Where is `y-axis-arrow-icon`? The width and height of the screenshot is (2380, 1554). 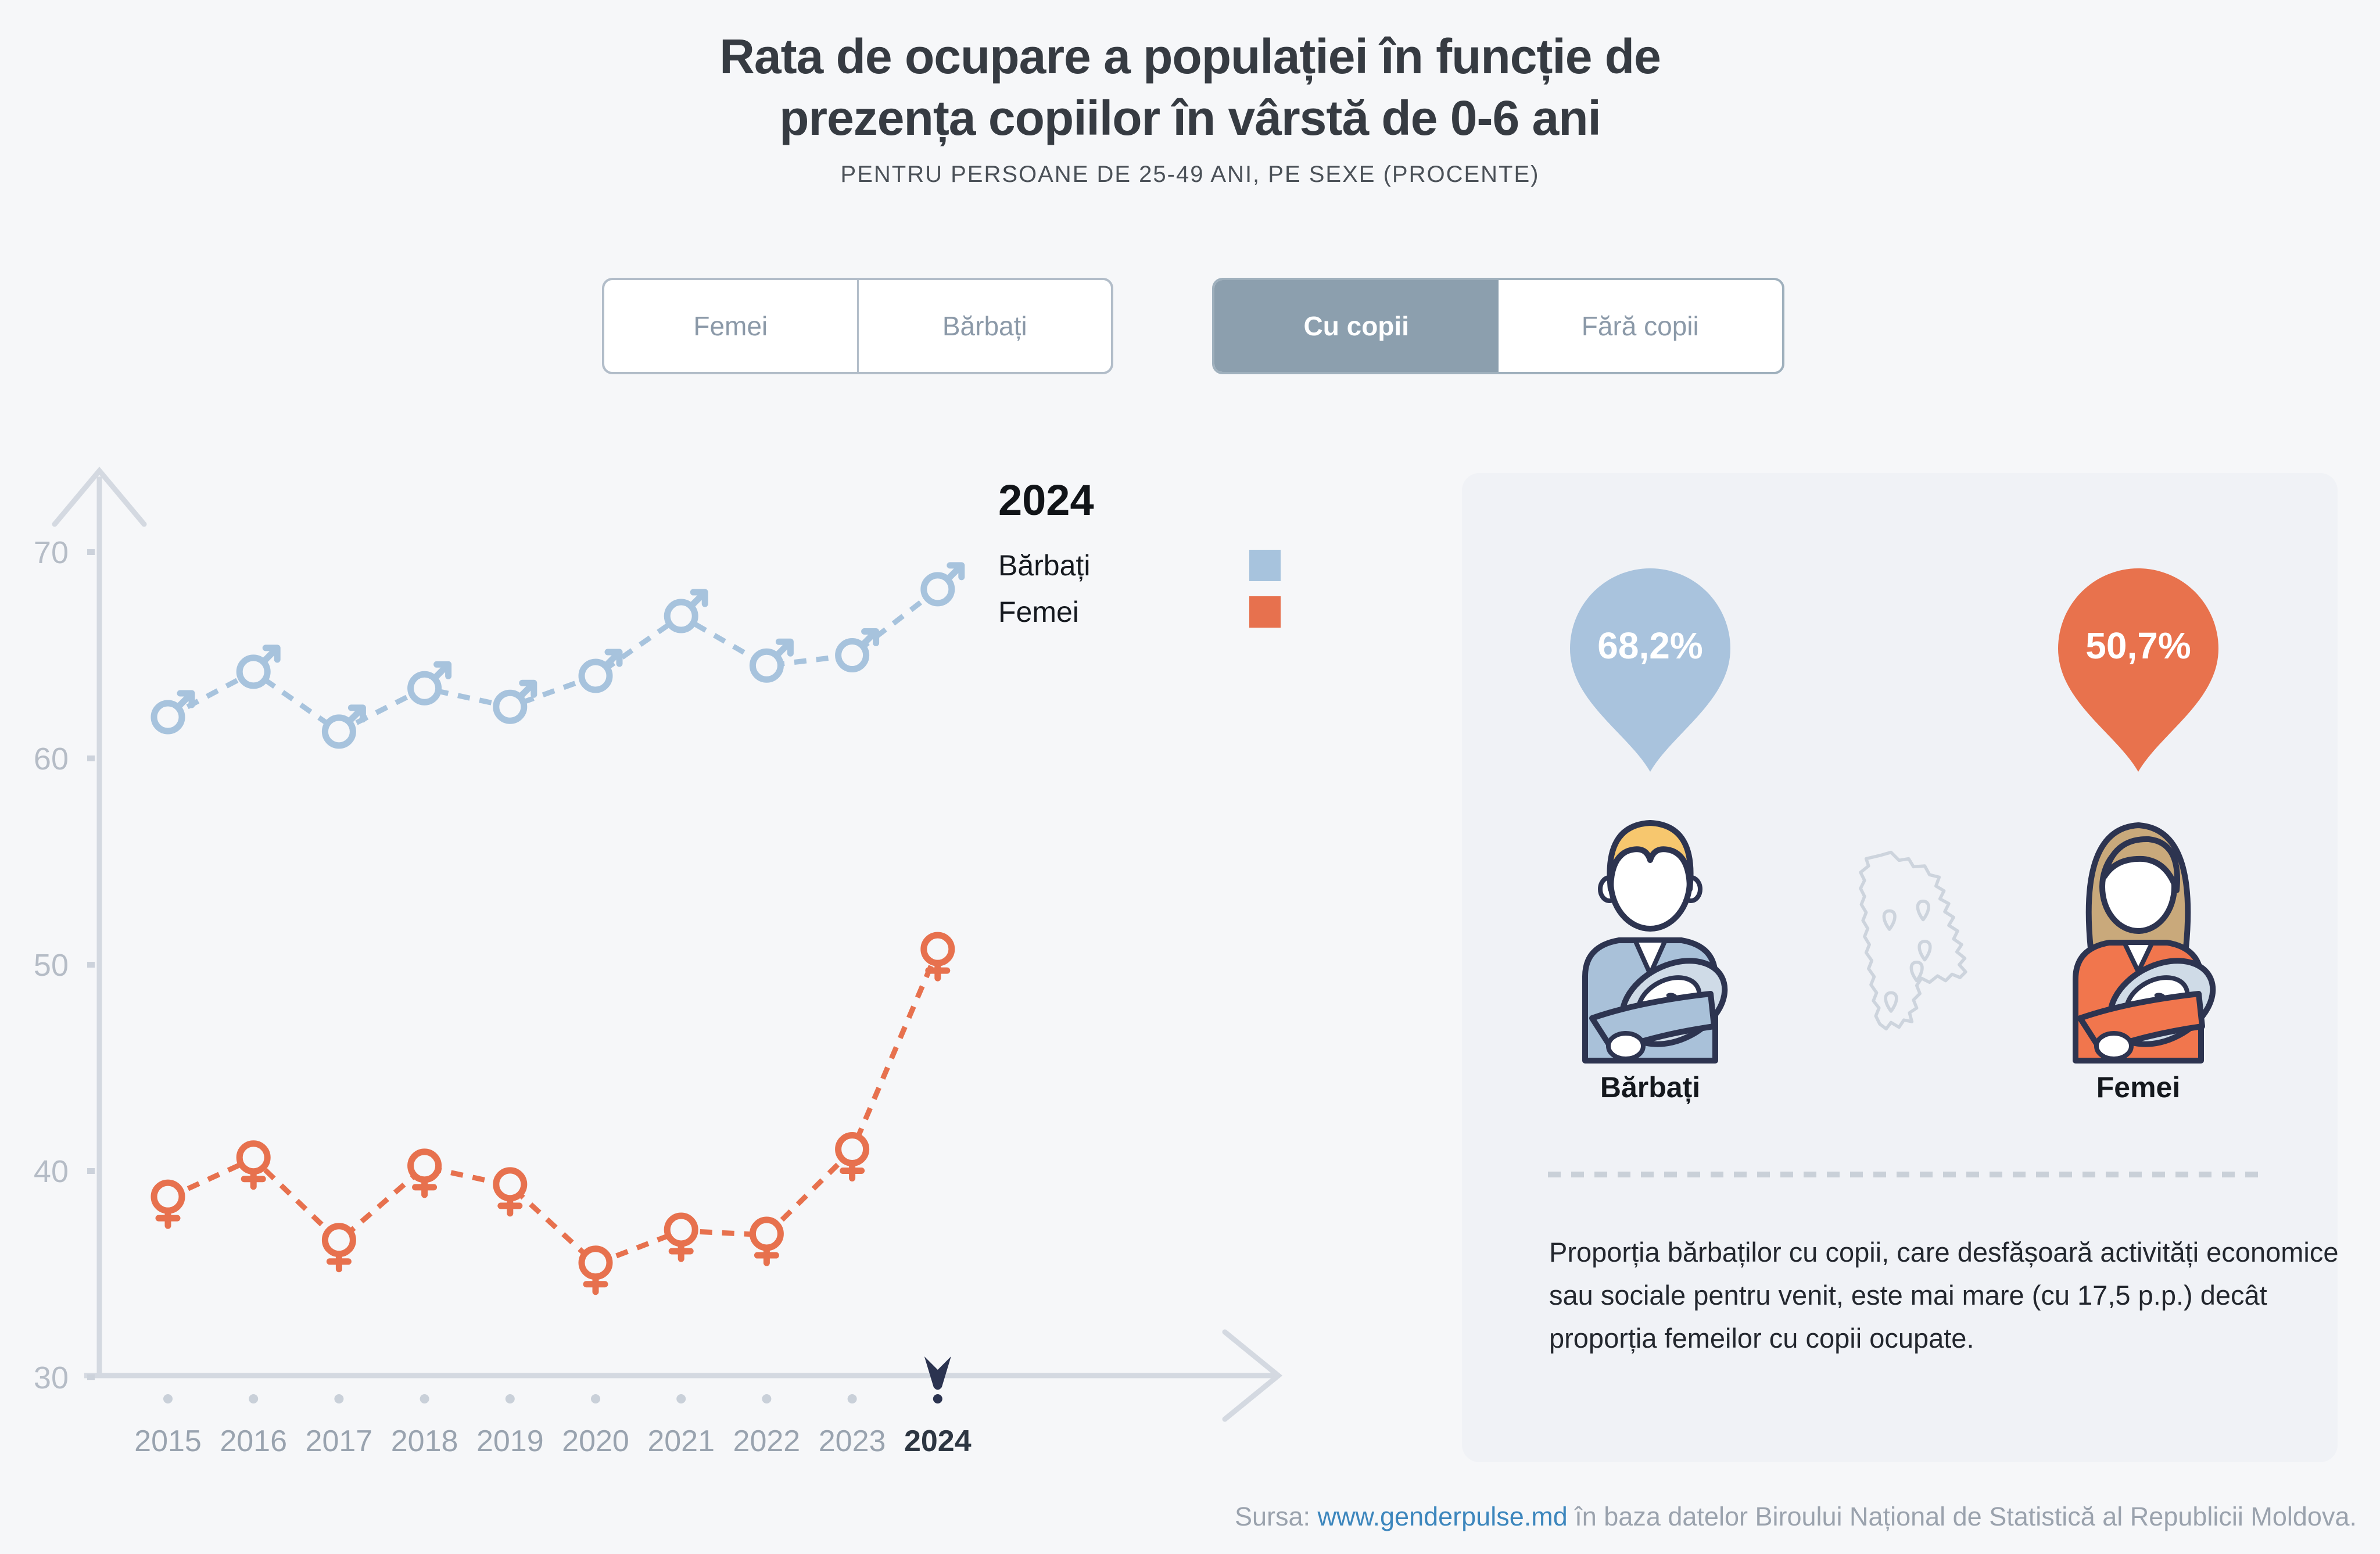
y-axis-arrow-icon is located at coordinates (100, 496).